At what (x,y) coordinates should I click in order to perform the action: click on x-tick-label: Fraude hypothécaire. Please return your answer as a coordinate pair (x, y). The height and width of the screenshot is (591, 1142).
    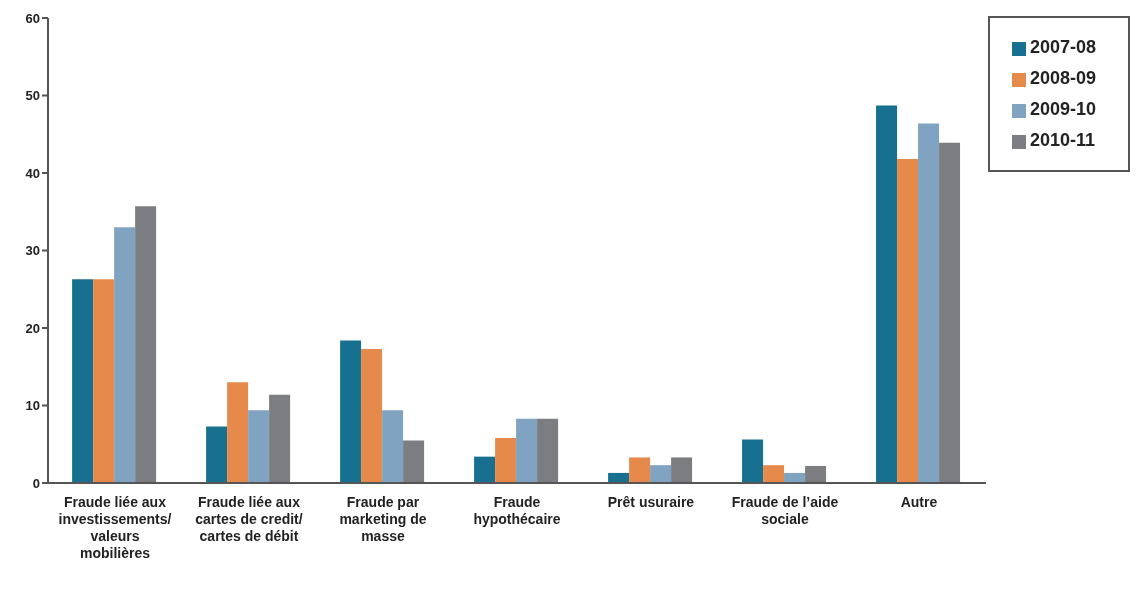
    Looking at the image, I should click on (517, 510).